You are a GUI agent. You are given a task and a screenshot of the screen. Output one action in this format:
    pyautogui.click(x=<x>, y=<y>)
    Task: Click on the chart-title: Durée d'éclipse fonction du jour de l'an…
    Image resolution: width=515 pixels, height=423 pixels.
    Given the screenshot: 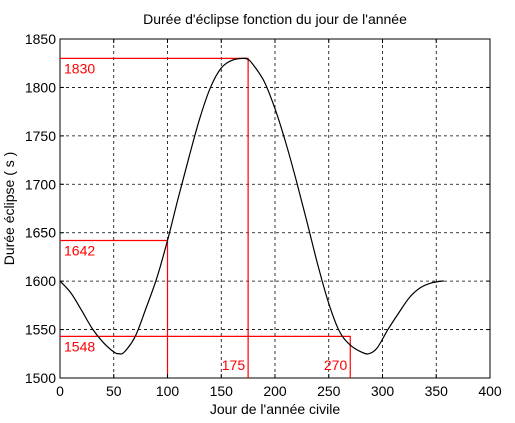 What is the action you would take?
    pyautogui.click(x=275, y=19)
    